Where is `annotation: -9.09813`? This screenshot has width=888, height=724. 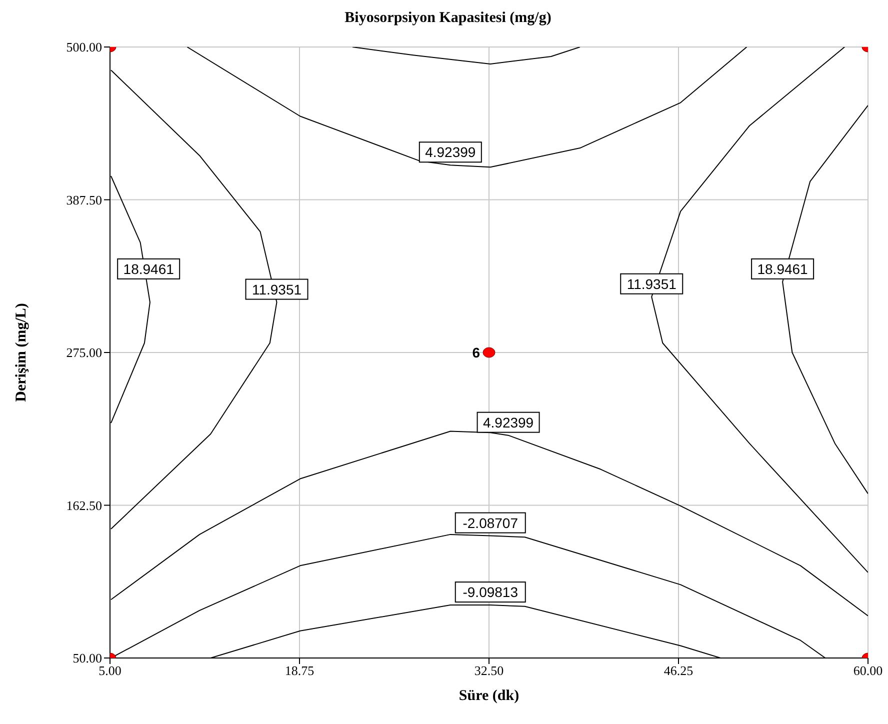 annotation: -9.09813 is located at coordinates (490, 592).